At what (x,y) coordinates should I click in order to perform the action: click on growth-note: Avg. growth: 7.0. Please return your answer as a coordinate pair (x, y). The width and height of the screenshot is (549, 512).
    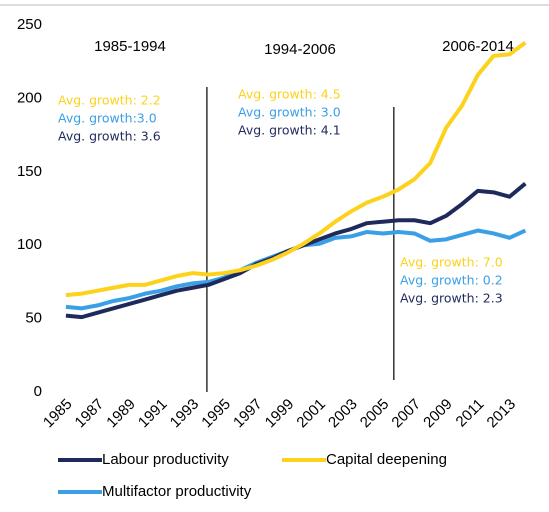
    Looking at the image, I should click on (451, 262).